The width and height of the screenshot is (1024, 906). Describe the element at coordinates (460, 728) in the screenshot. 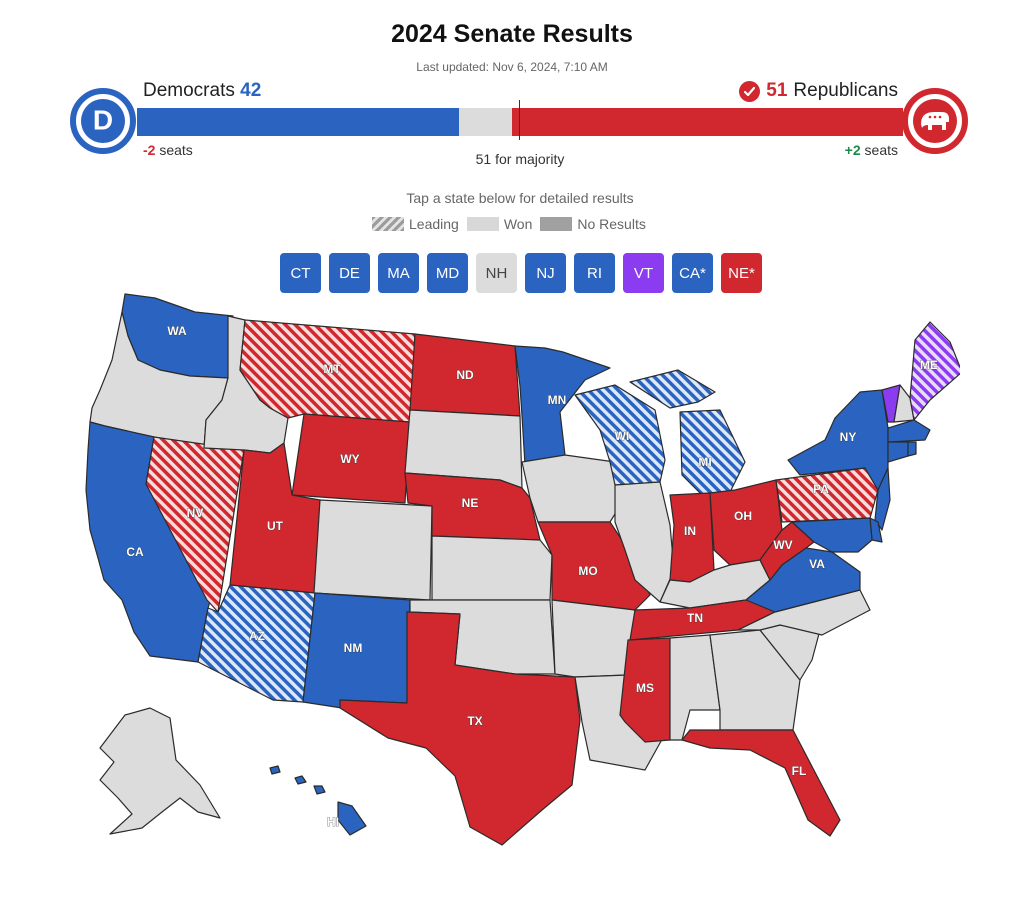

I see `state-tx` at that location.